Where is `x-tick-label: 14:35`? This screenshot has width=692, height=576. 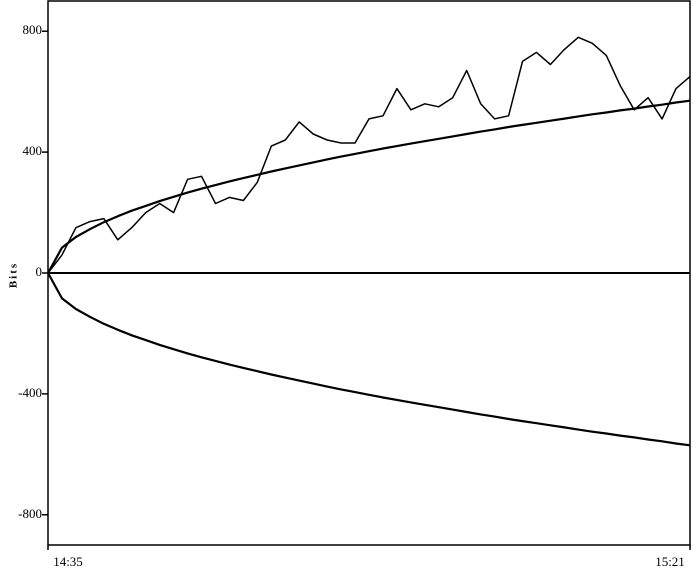
x-tick-label: 14:35 is located at coordinates (68, 561).